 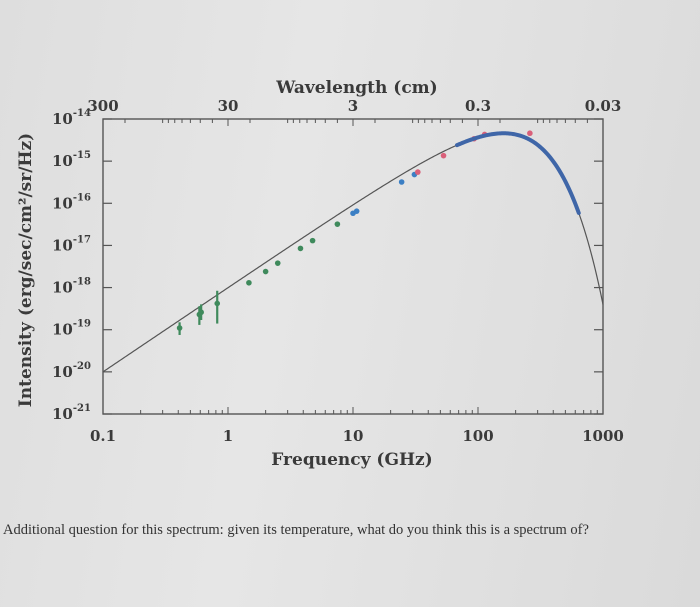 I want to click on y-tick-exponent: -16, so click(x=82, y=197).